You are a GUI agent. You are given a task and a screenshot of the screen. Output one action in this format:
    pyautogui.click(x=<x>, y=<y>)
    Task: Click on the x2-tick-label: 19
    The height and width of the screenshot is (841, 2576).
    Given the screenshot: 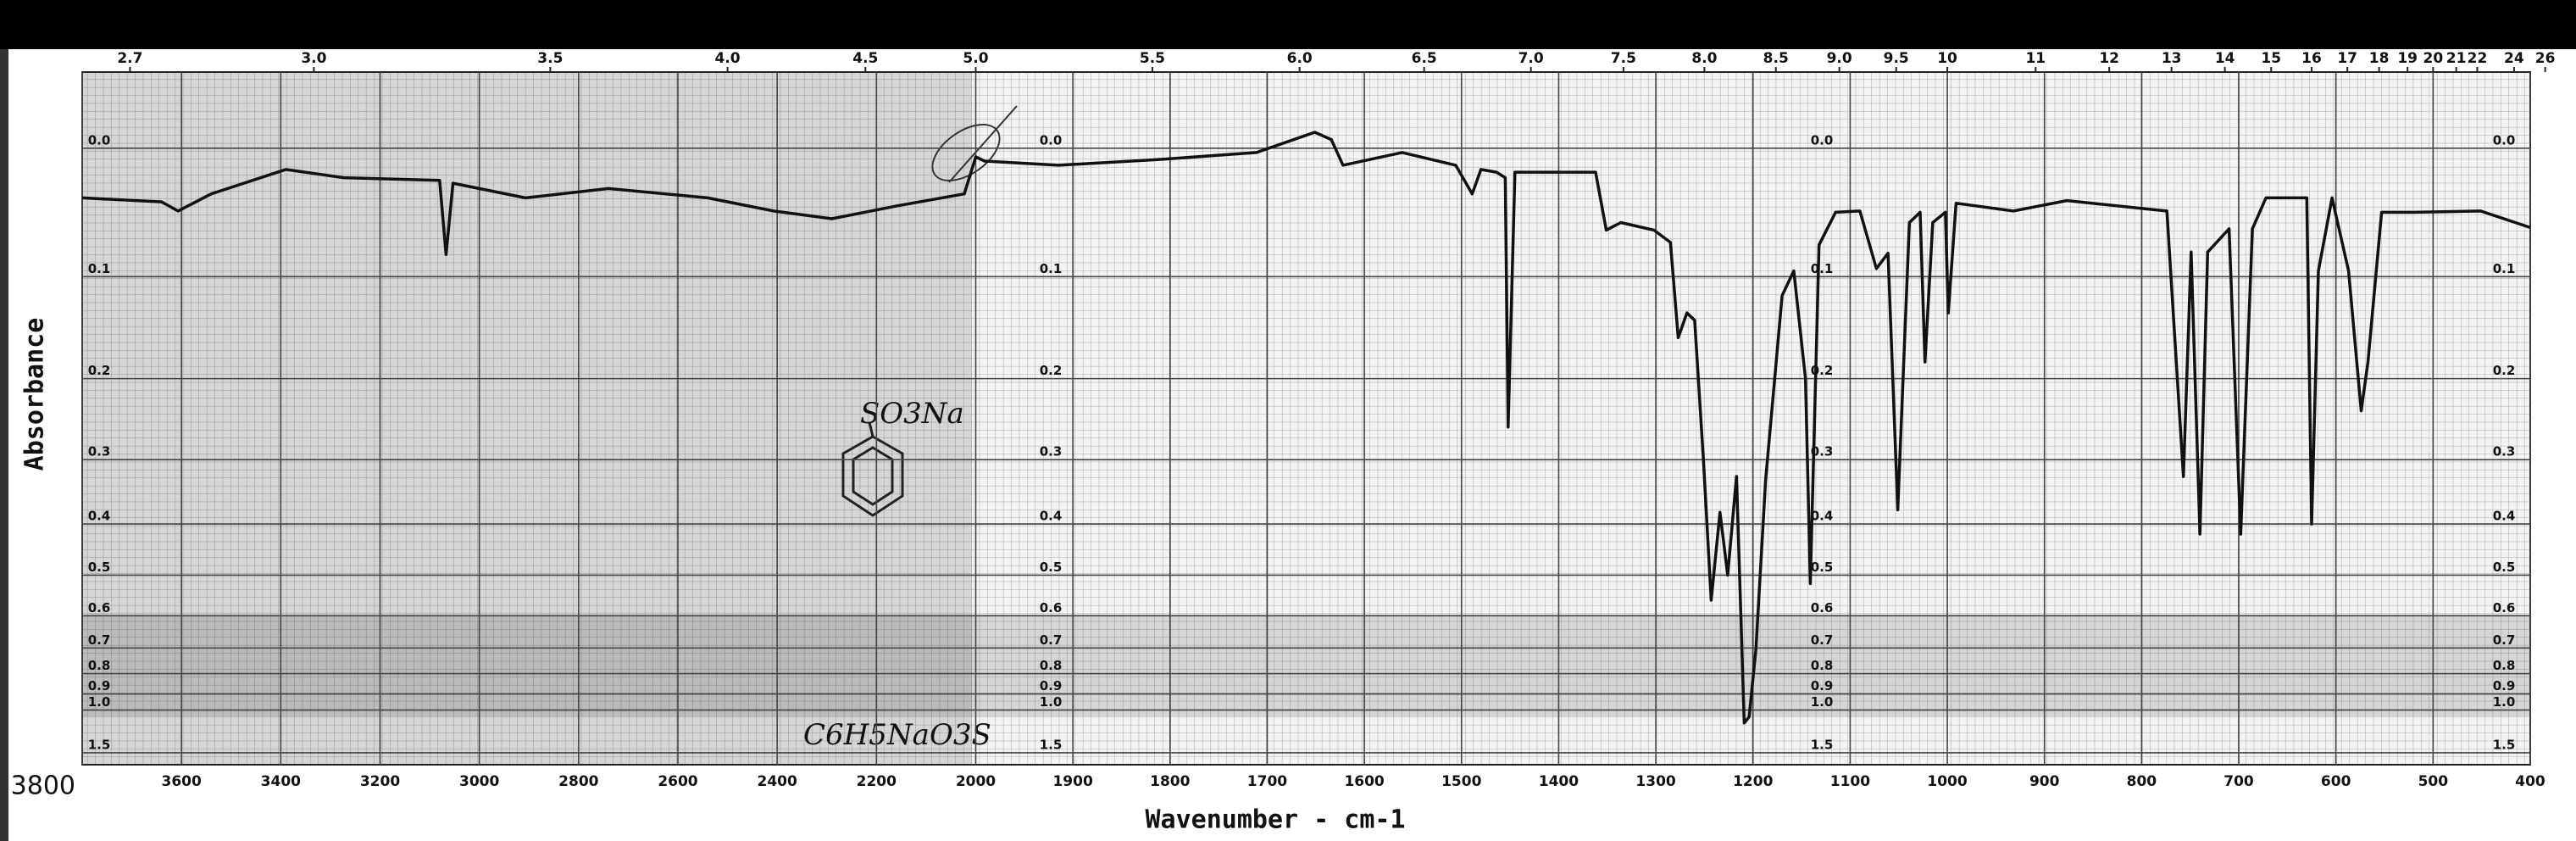 What is the action you would take?
    pyautogui.click(x=2407, y=58)
    